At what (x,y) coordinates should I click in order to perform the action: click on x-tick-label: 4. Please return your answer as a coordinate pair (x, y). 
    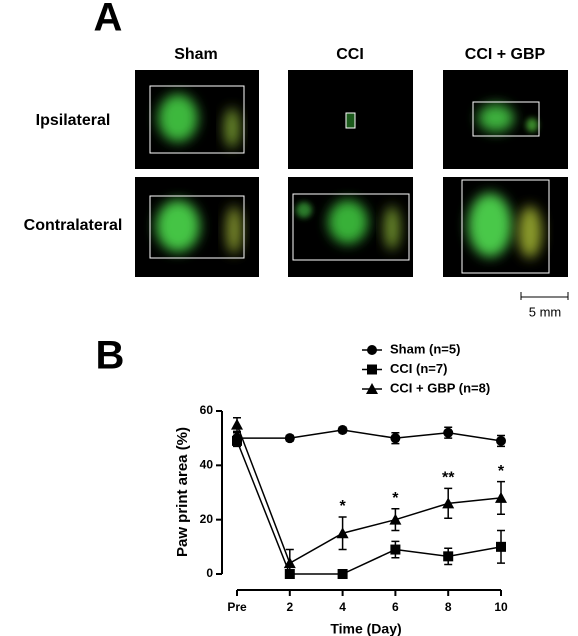
    Looking at the image, I should click on (342, 607).